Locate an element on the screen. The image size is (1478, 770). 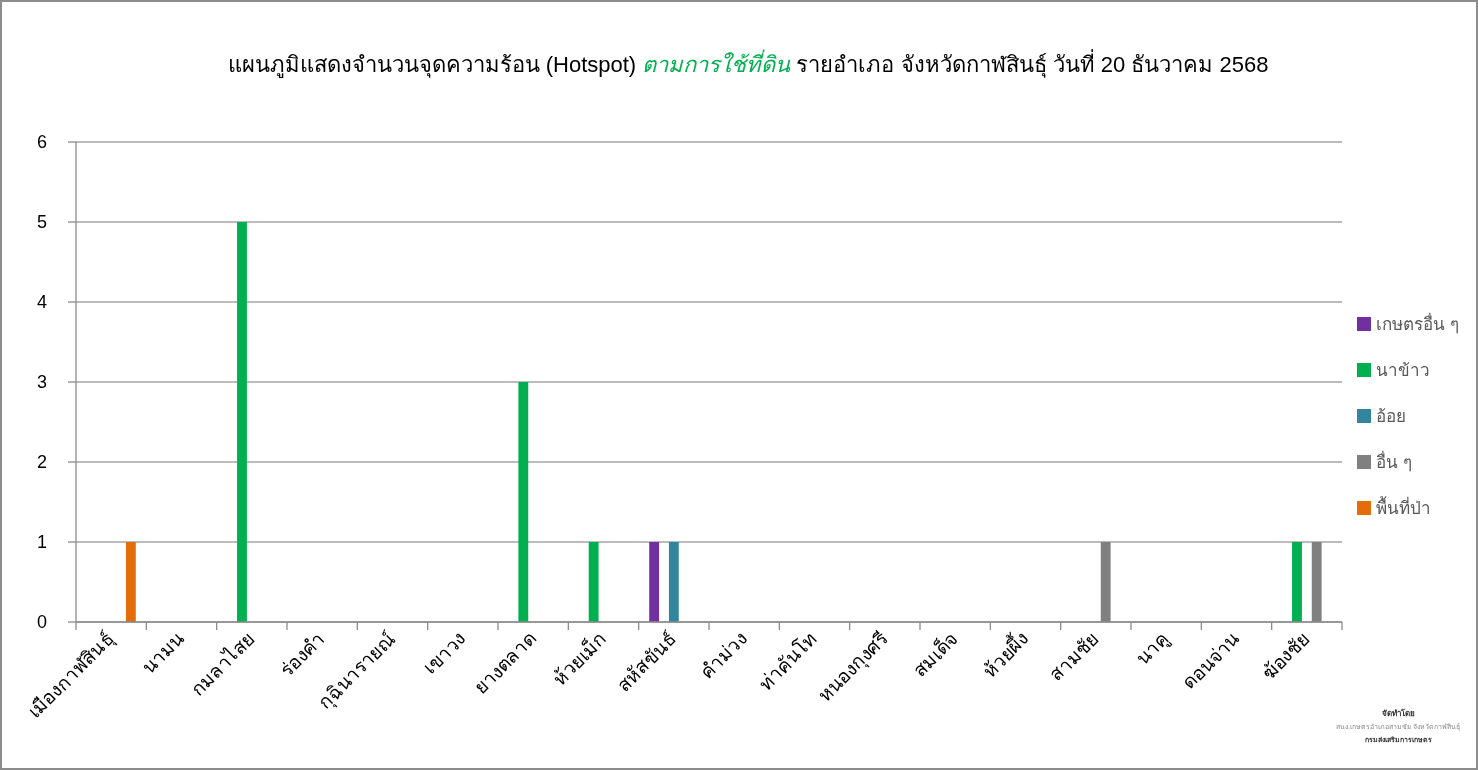
legend-item: อ้อย is located at coordinates (1381, 416).